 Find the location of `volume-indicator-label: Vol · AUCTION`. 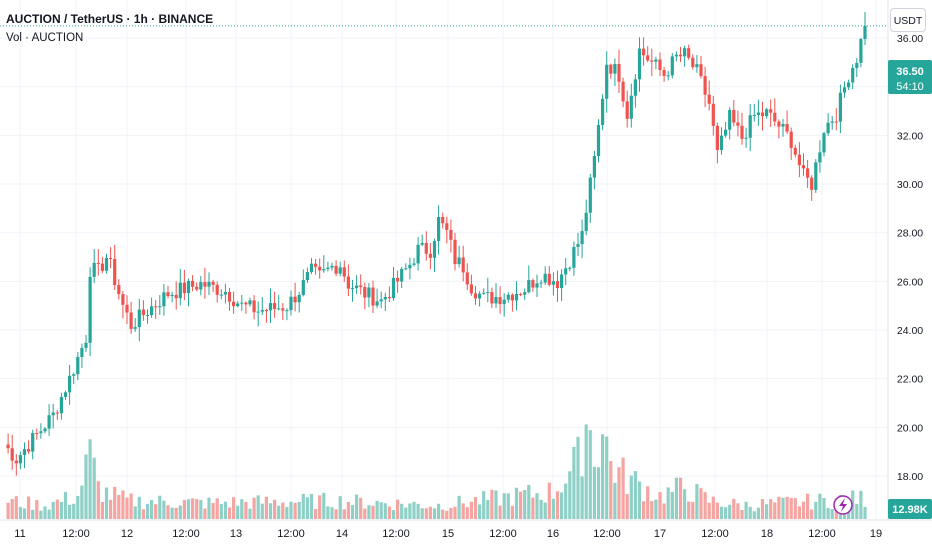

volume-indicator-label: Vol · AUCTION is located at coordinates (45, 38).